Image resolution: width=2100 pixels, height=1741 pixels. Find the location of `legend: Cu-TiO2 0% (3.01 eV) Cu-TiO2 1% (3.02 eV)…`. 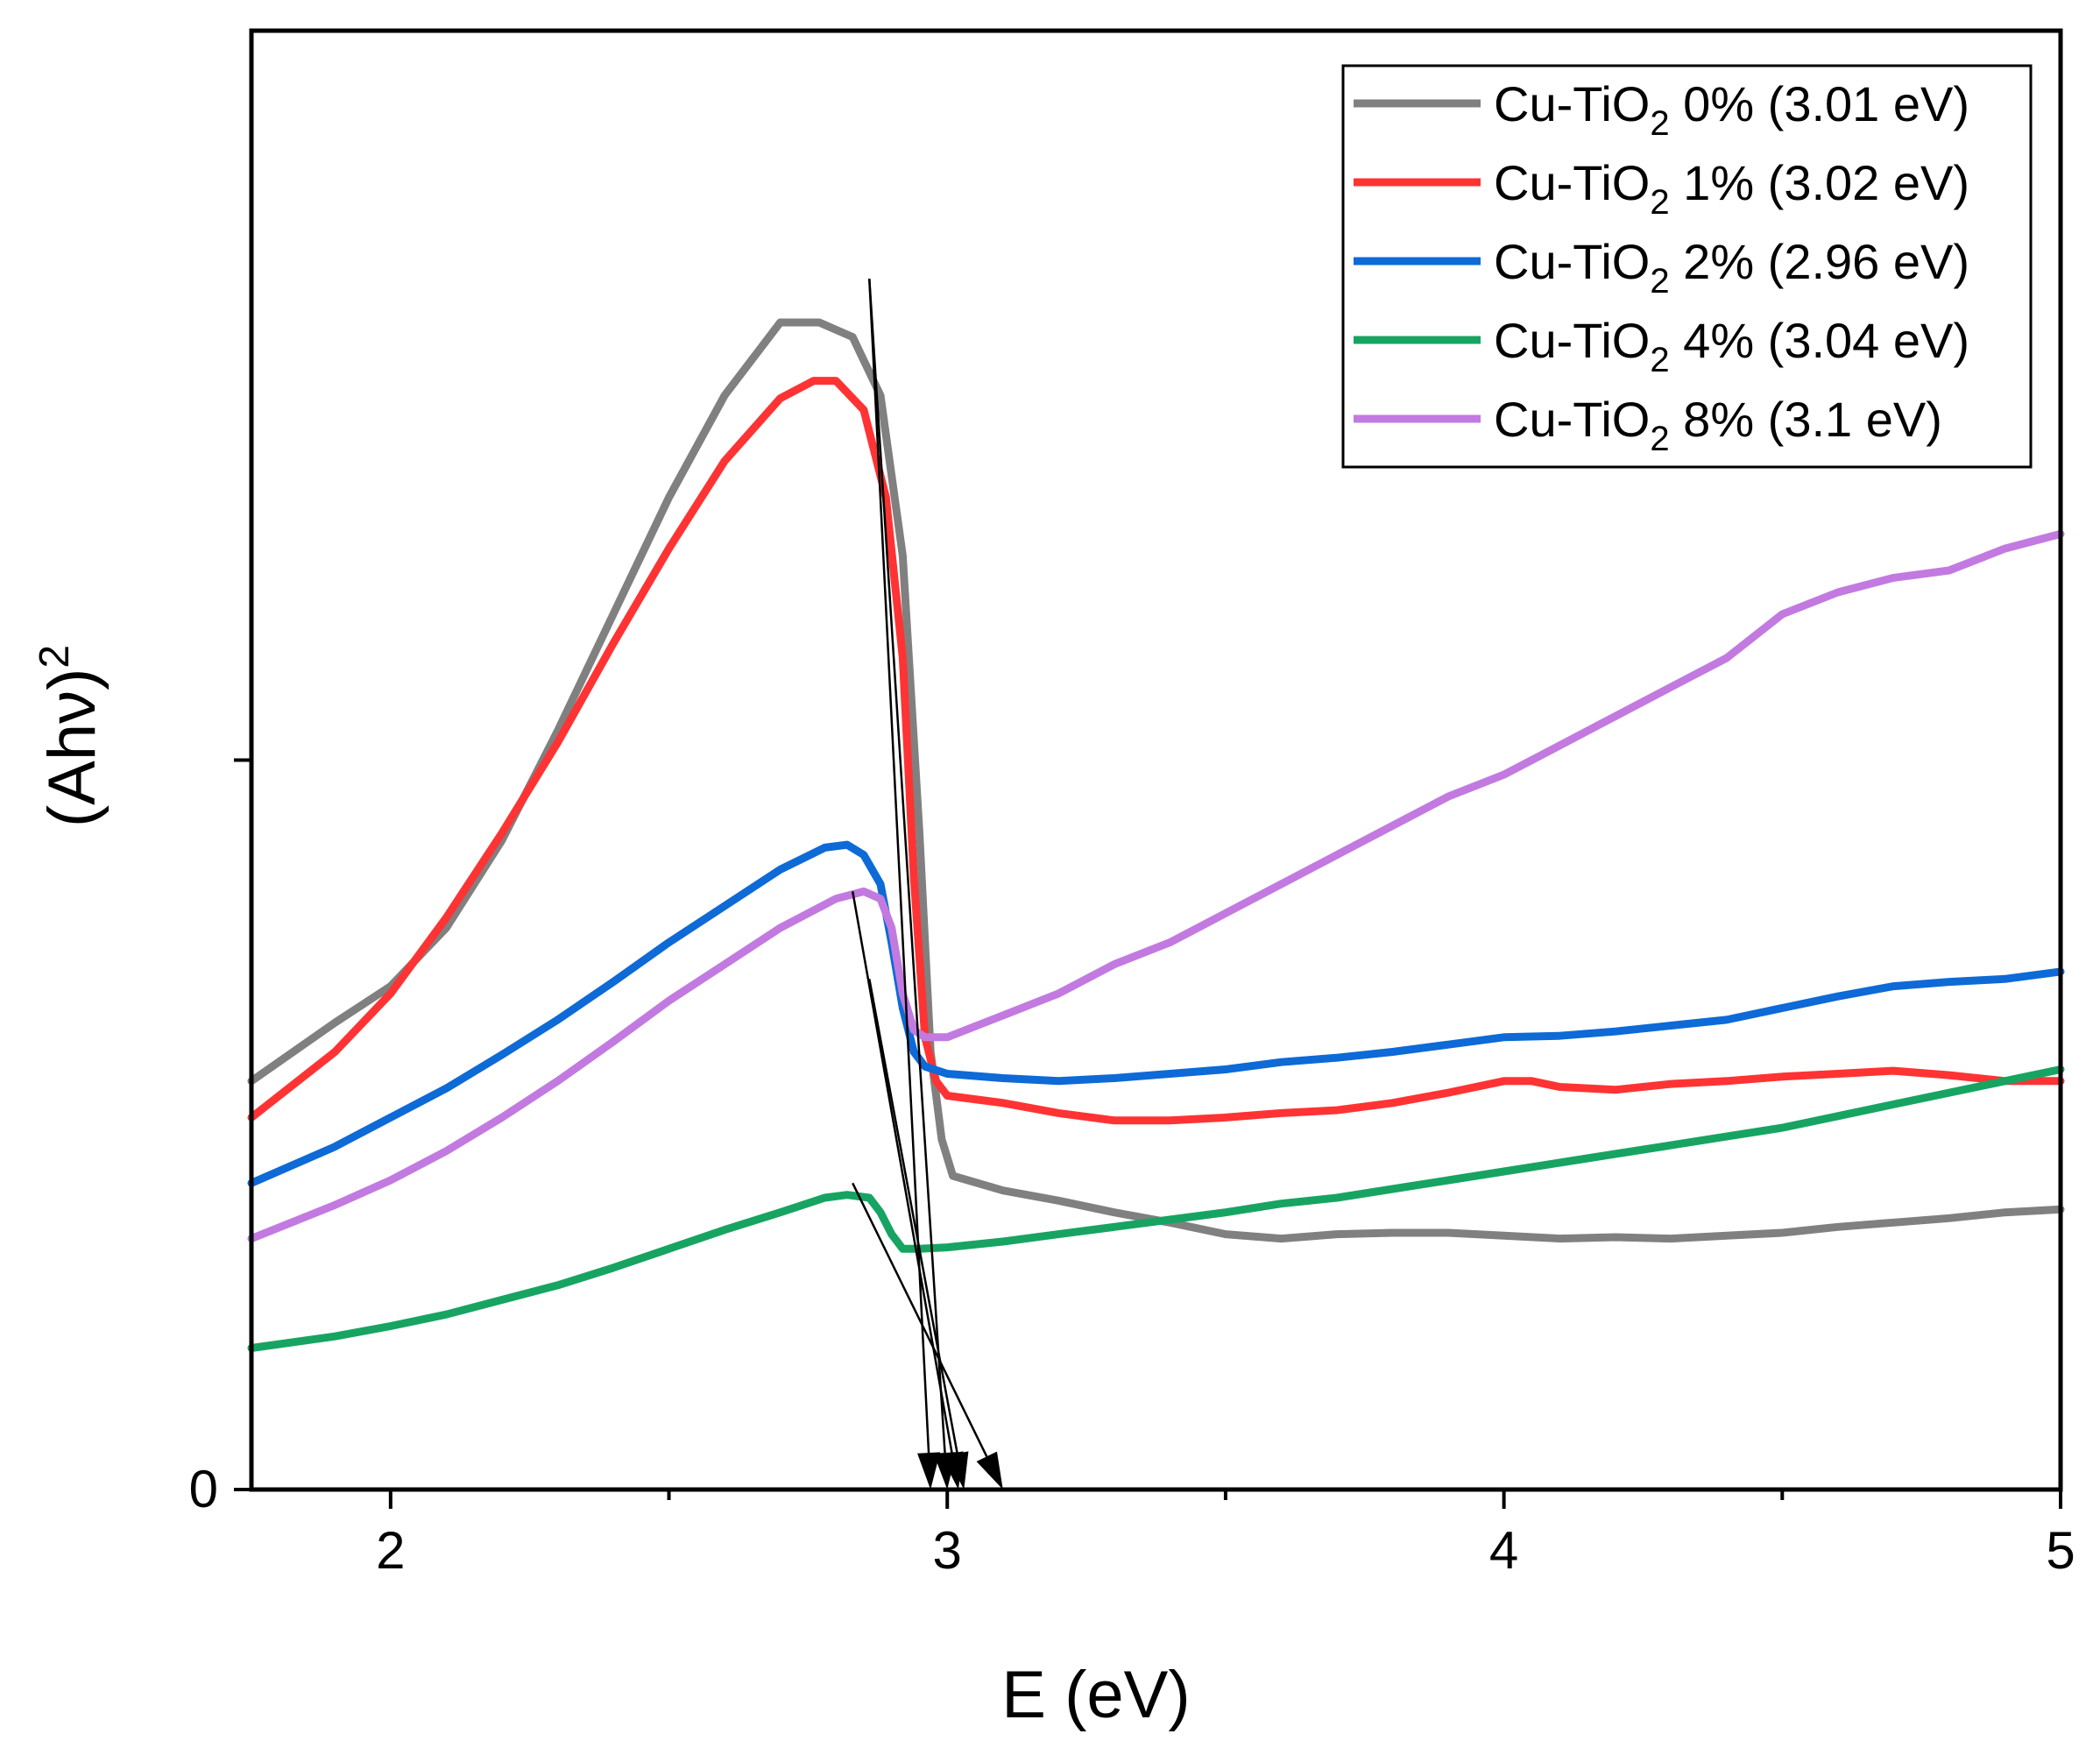

legend: Cu-TiO2 0% (3.01 eV) Cu-TiO2 1% (3.02 eV)… is located at coordinates (1687, 266).